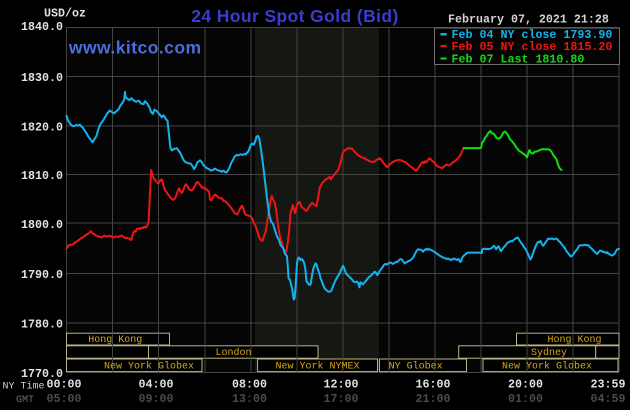  Describe the element at coordinates (525, 399) in the screenshot. I see `svg-text: 01:00` at that location.